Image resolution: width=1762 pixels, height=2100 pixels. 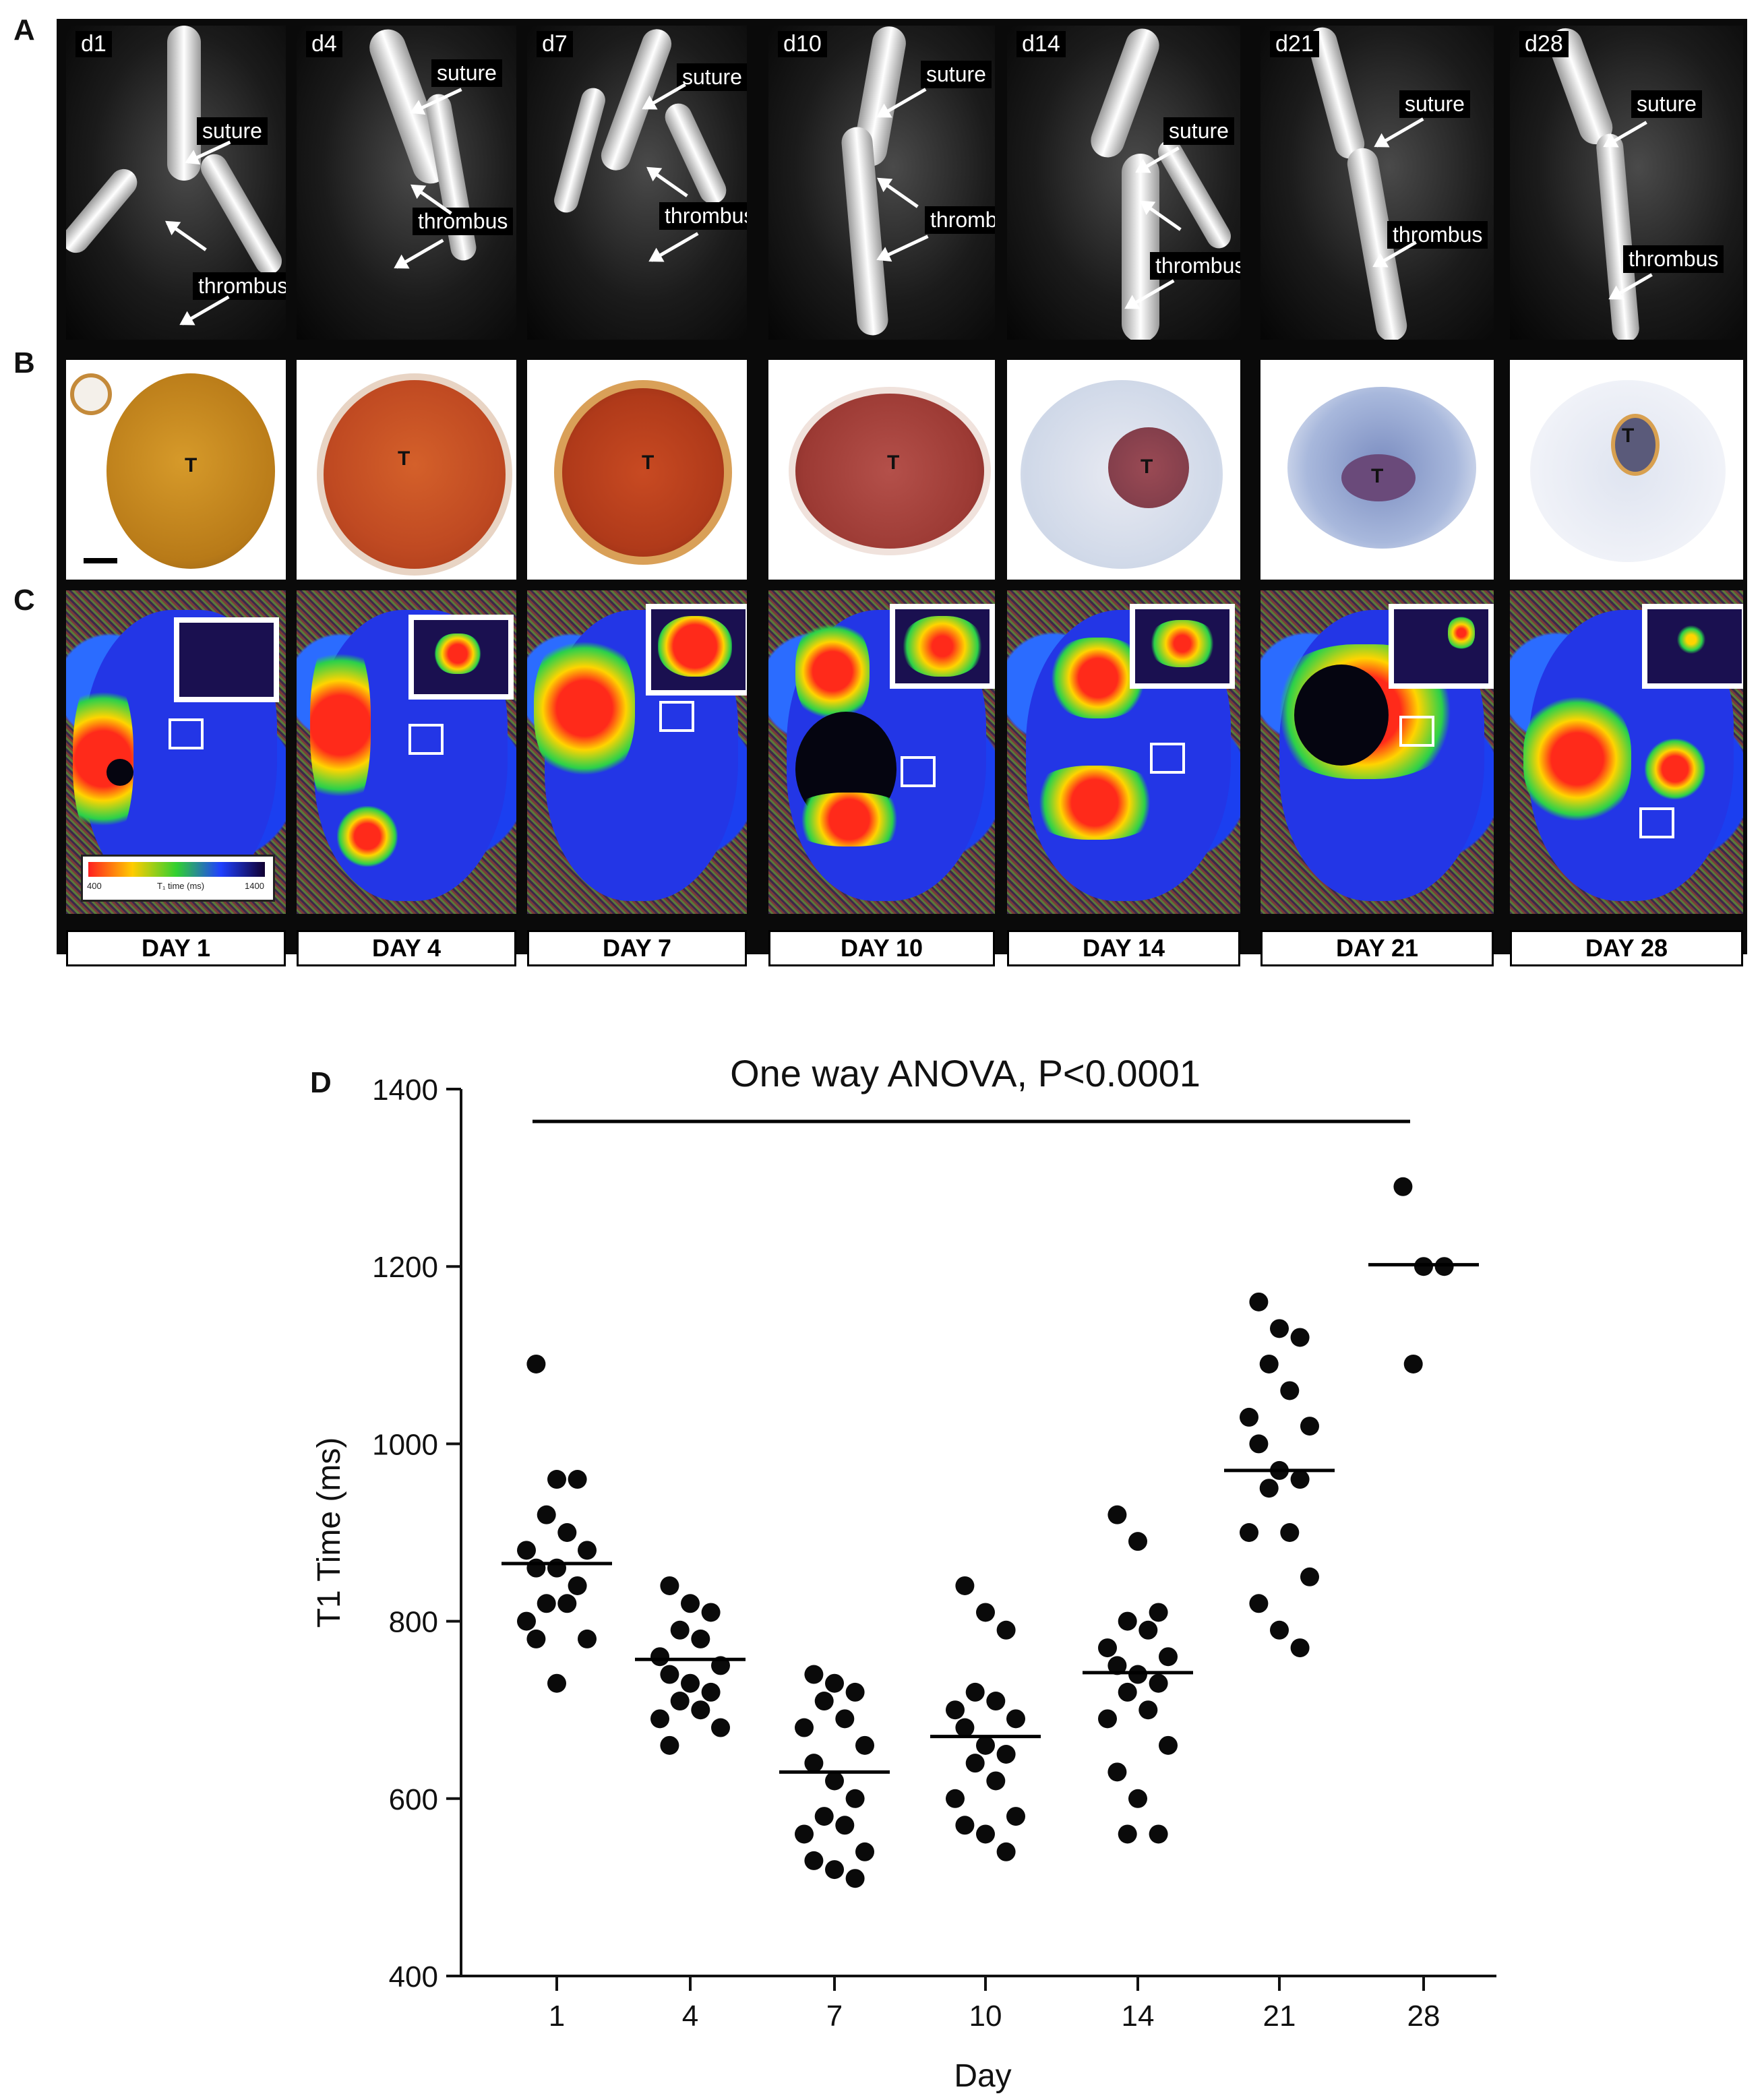 I want to click on colorbar-min: 400, so click(x=94, y=886).